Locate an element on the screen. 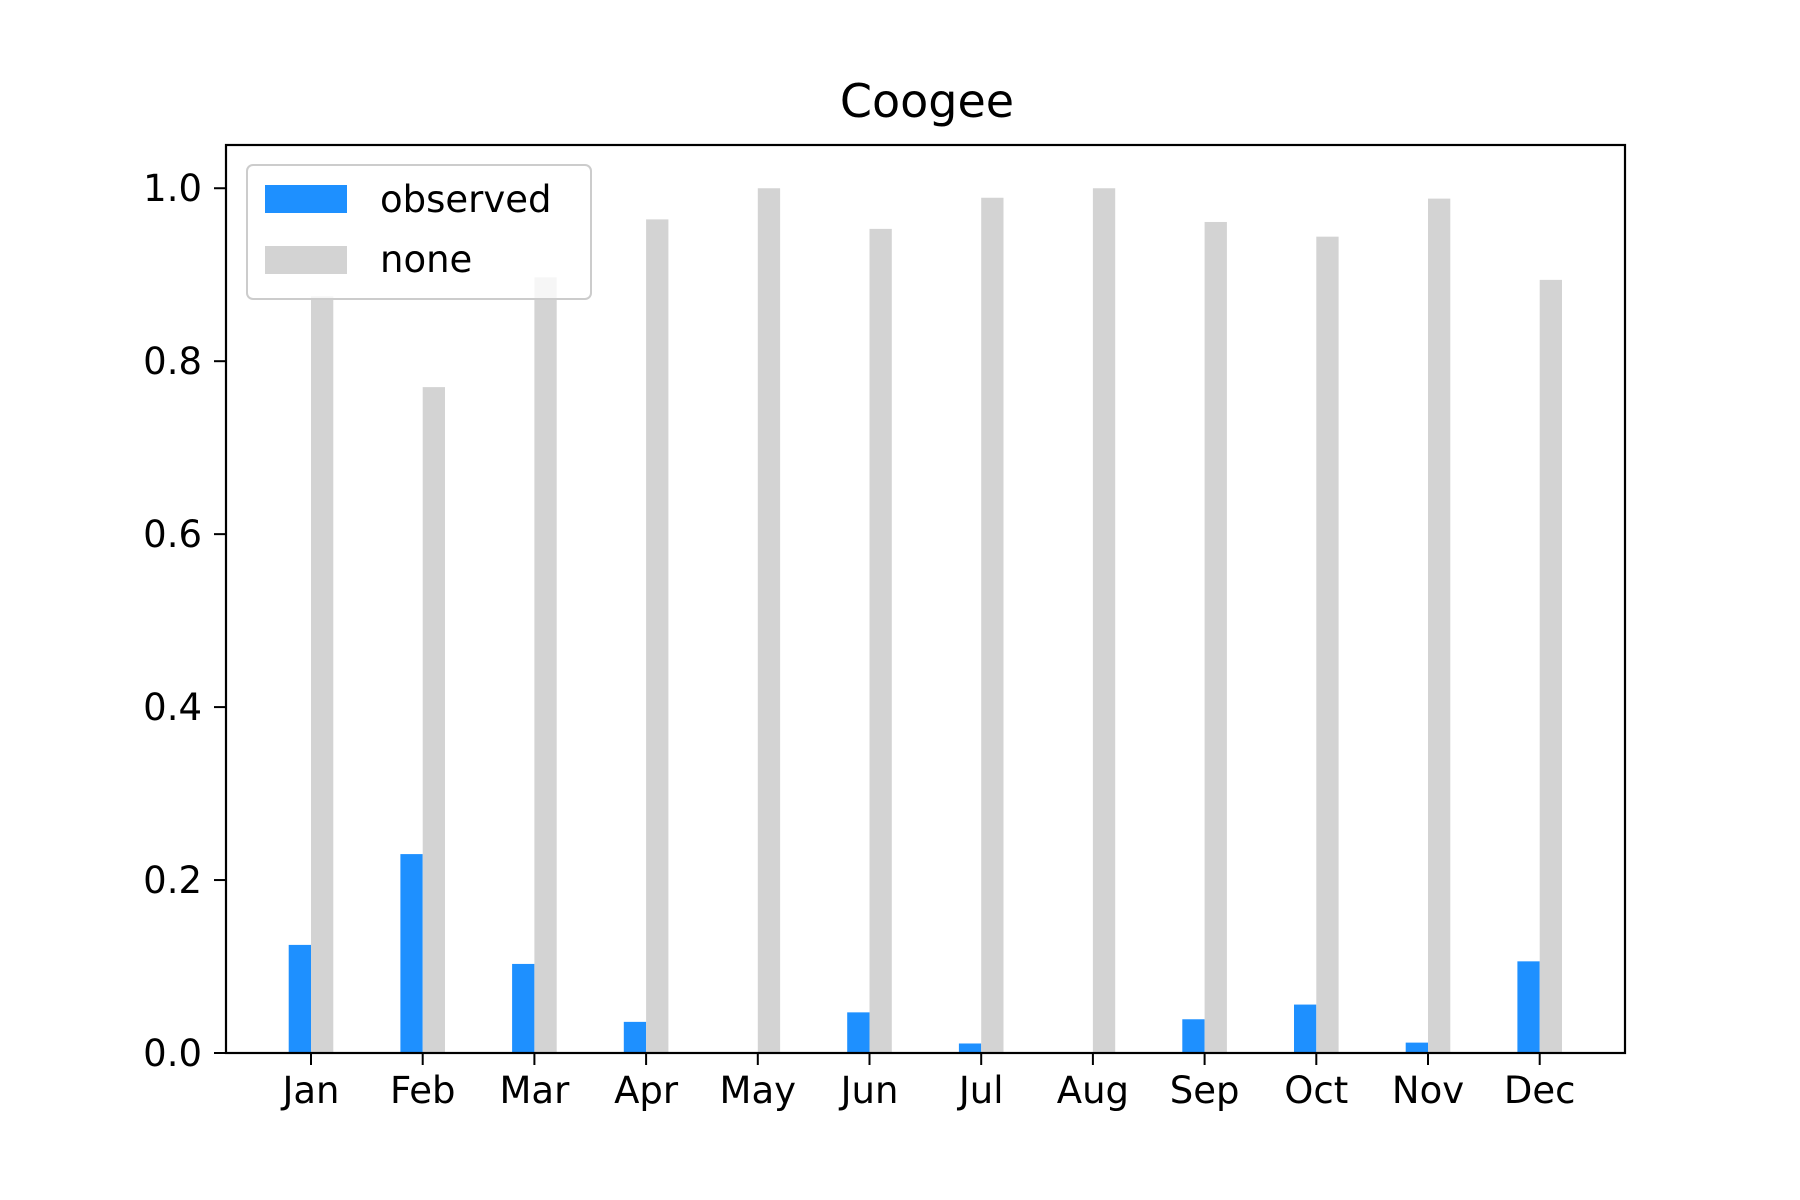 The height and width of the screenshot is (1200, 1800). bar-none-jun is located at coordinates (880, 640).